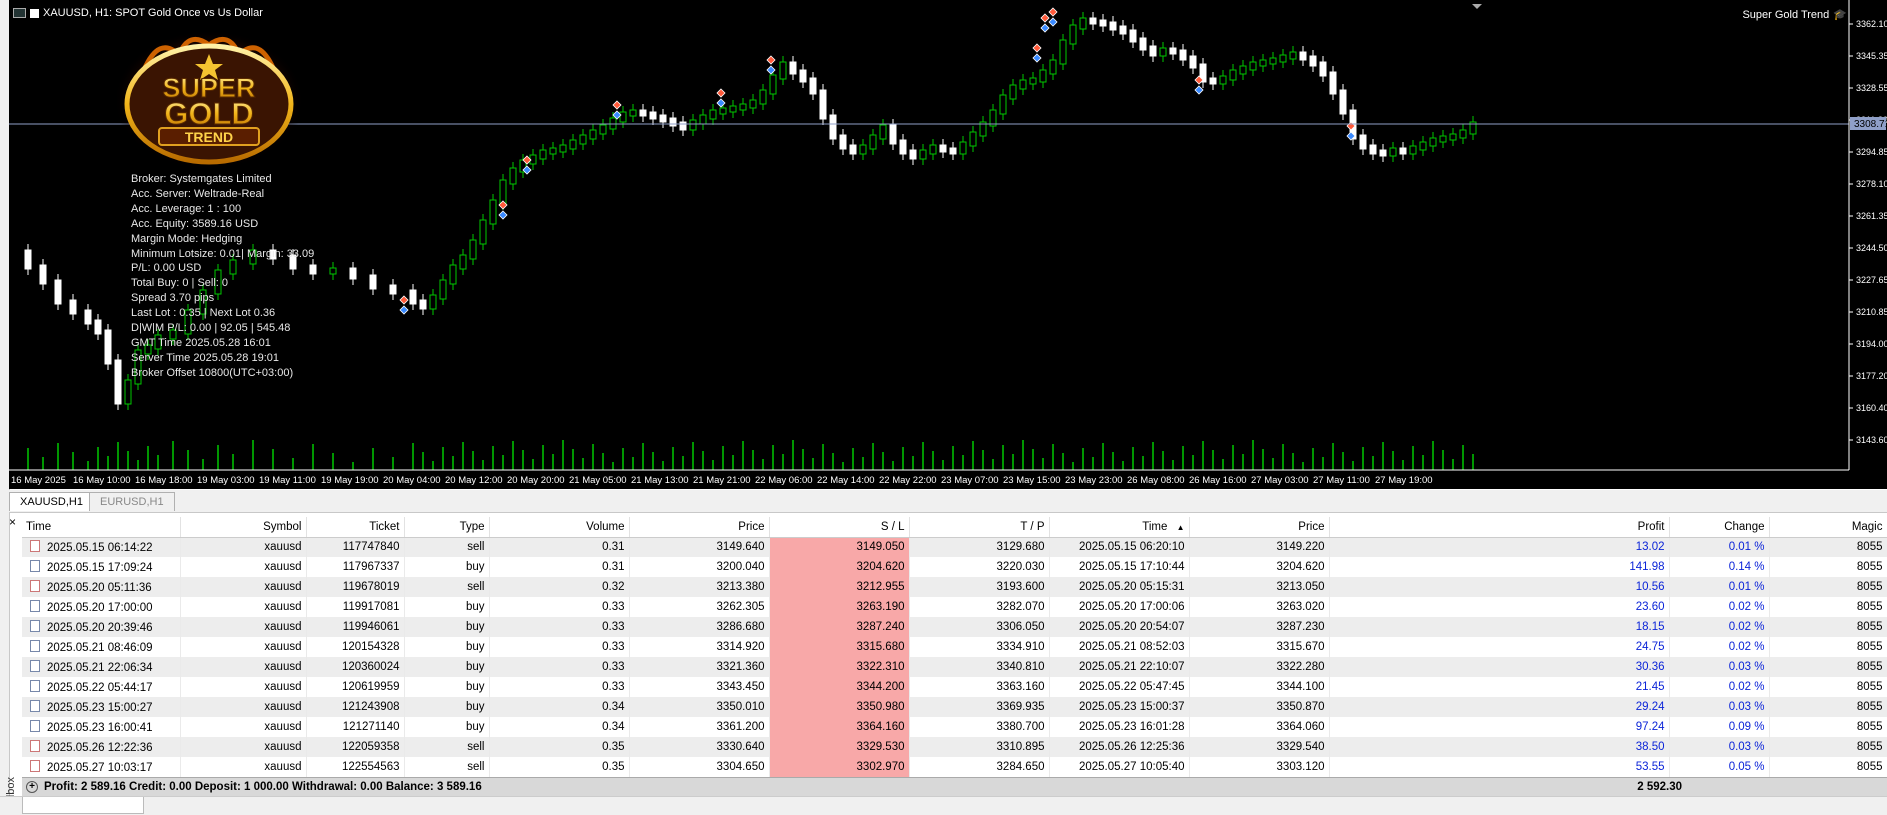 This screenshot has height=815, width=1887. What do you see at coordinates (355, 527) in the screenshot?
I see `column-header-ticket: Ticket` at bounding box center [355, 527].